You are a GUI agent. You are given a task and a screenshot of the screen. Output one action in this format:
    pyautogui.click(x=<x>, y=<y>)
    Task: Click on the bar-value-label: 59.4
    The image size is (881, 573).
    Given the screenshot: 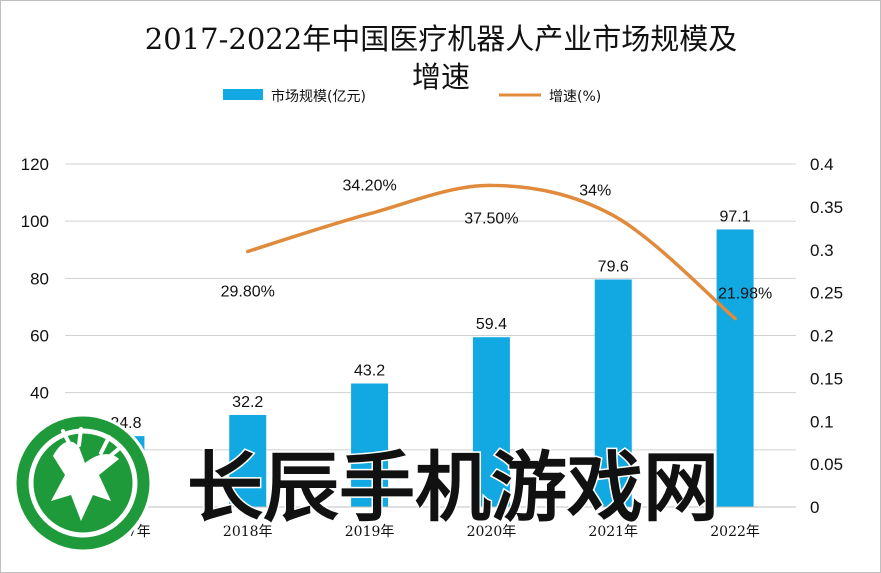 What is the action you would take?
    pyautogui.click(x=491, y=324)
    